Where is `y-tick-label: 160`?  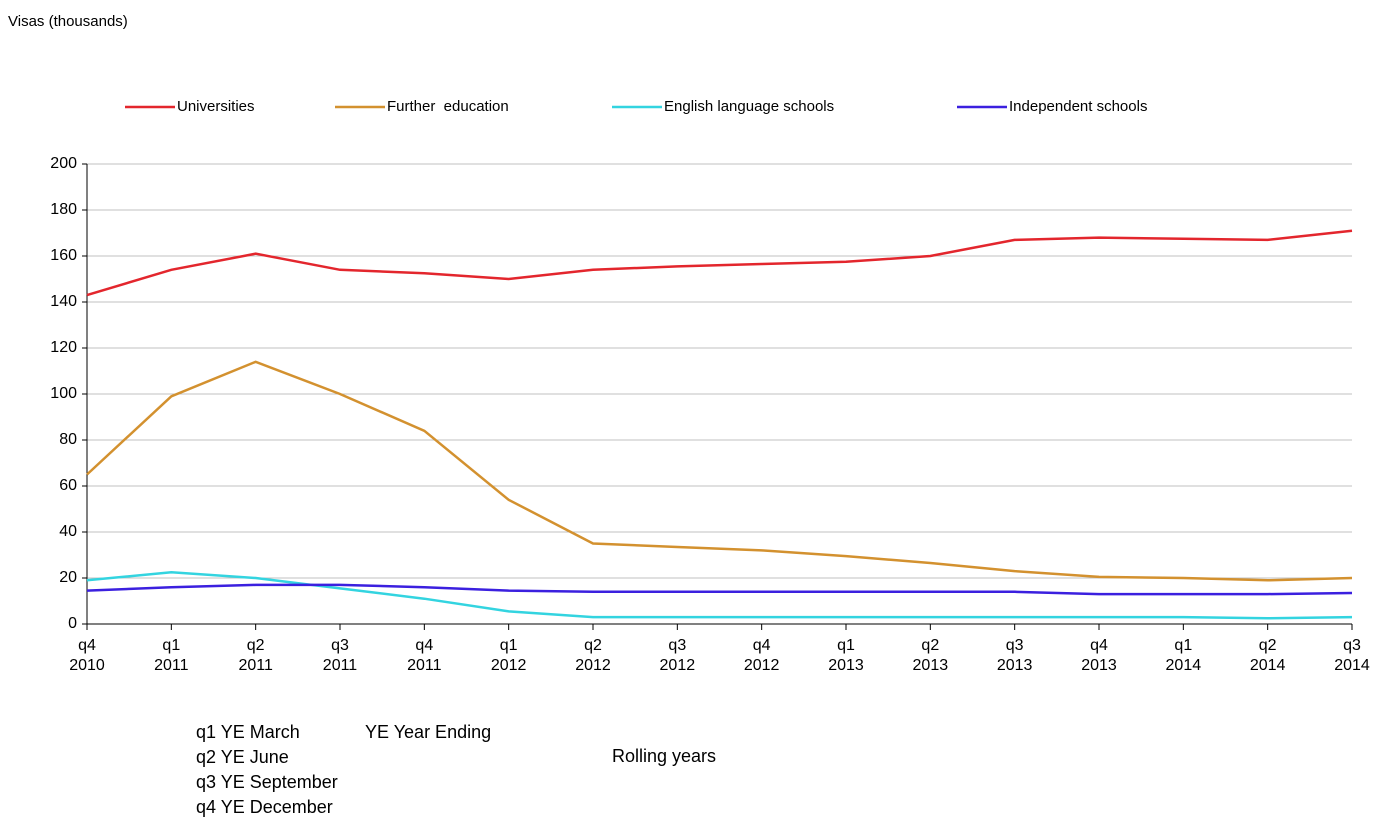 y-tick-label: 160 is located at coordinates (63, 255).